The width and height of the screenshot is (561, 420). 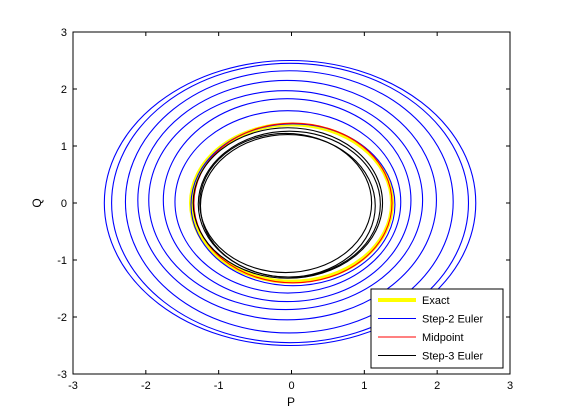 I want to click on legend-box, so click(x=437, y=328).